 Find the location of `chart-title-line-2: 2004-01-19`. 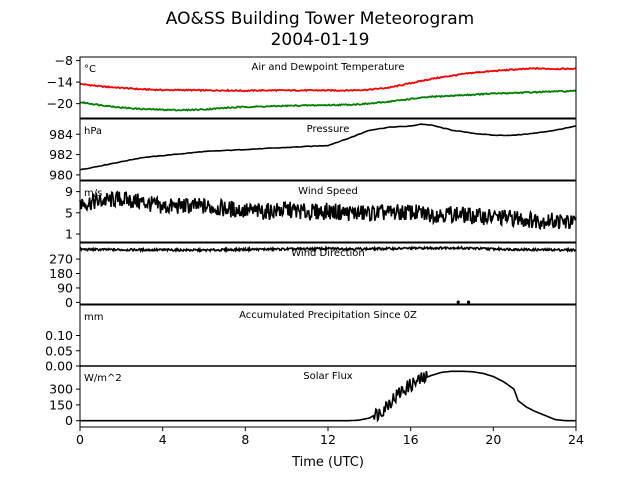

chart-title-line-2: 2004-01-19 is located at coordinates (320, 40).